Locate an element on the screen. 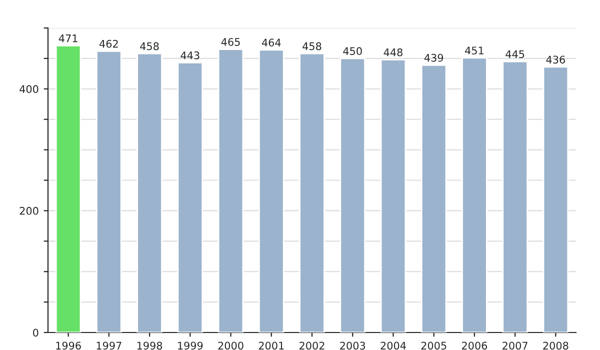  x-tick-label: 1996 is located at coordinates (68, 346).